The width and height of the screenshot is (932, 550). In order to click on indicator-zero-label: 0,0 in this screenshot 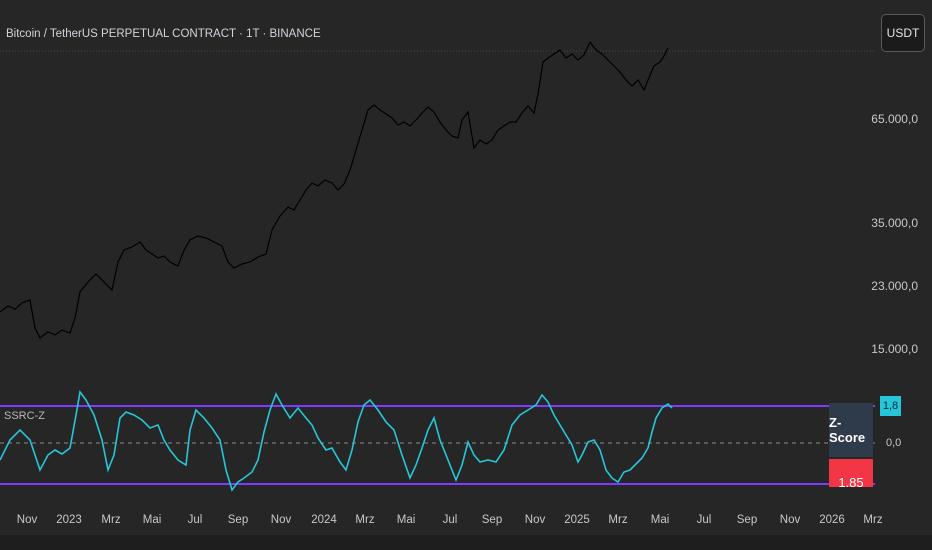, I will do `click(894, 443)`.